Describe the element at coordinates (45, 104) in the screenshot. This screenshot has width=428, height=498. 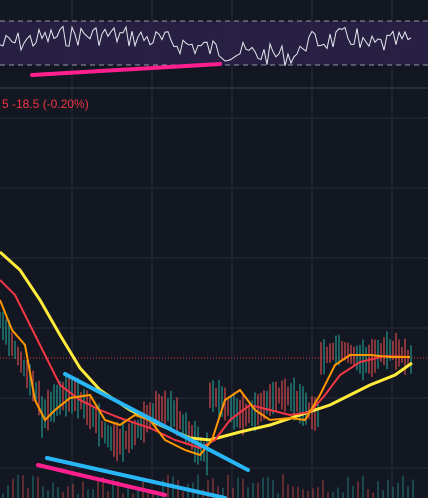
I see `price-change: 5 -18.5 (-0.20%)` at that location.